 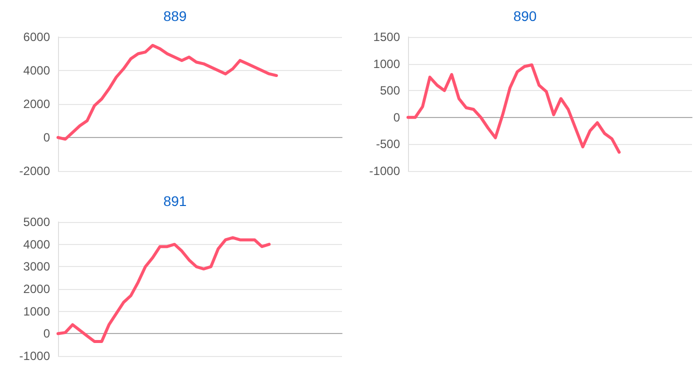 I want to click on y-tick-label: -500, so click(x=388, y=144).